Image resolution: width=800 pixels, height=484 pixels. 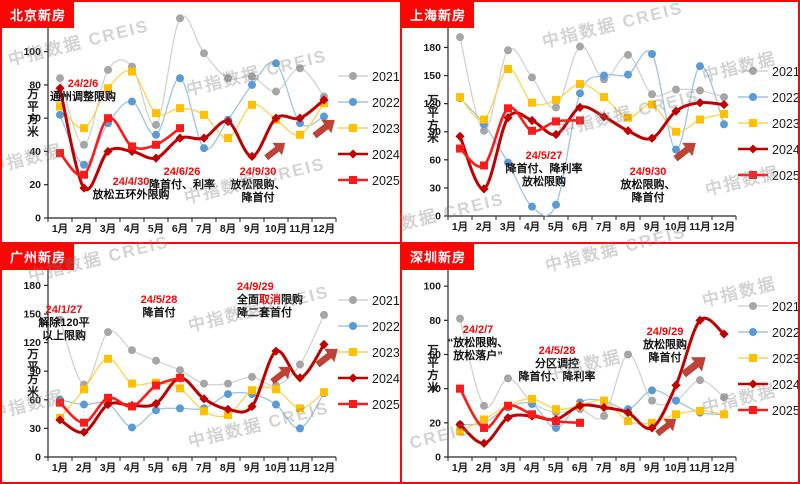 I want to click on legend-item-2023年: 2023年, so click(x=369, y=351).